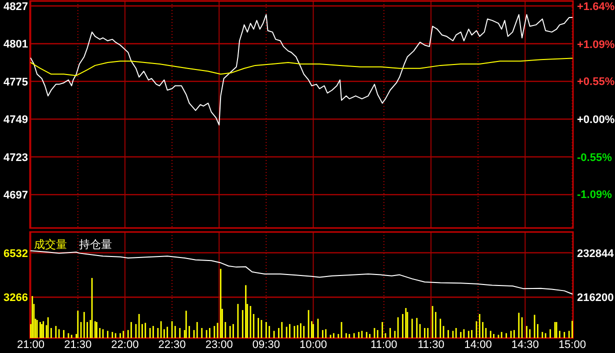 The height and width of the screenshot is (353, 615). Describe the element at coordinates (219, 345) in the screenshot. I see `x-tick-label: 23:00` at that location.